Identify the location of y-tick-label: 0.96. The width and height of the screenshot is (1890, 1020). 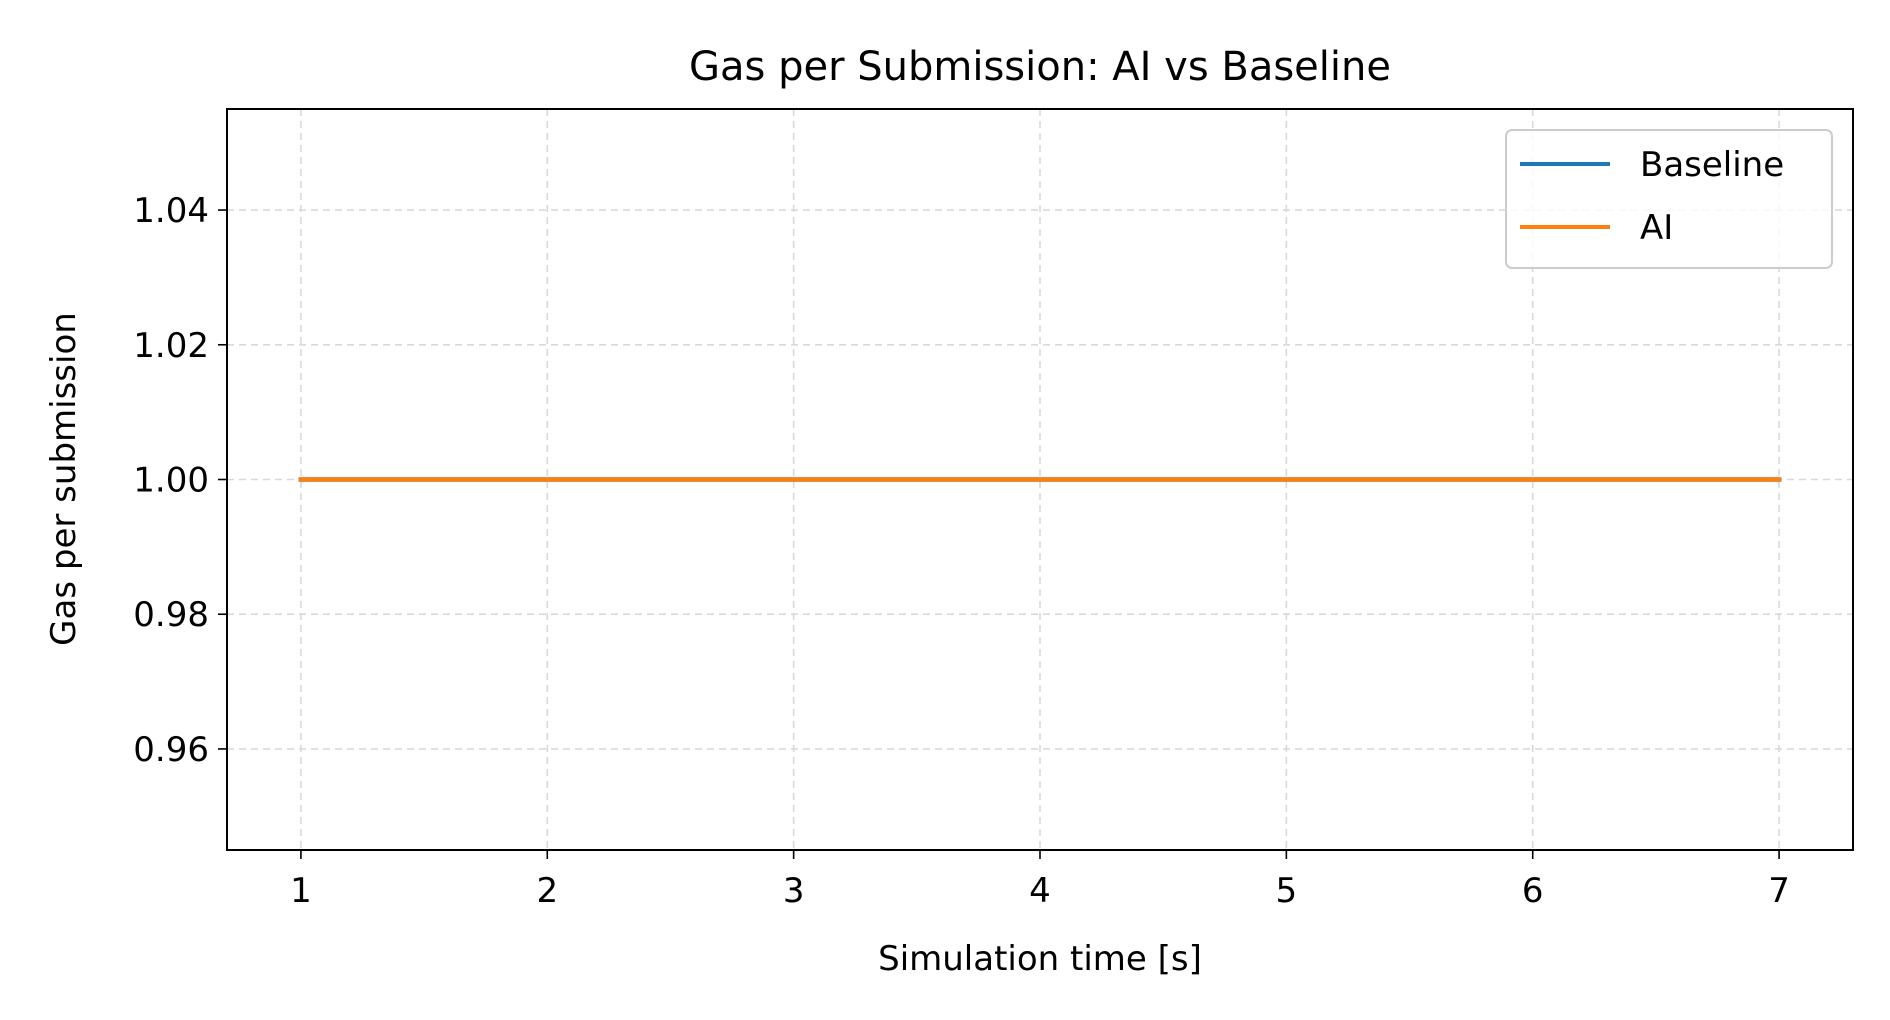
(171, 750).